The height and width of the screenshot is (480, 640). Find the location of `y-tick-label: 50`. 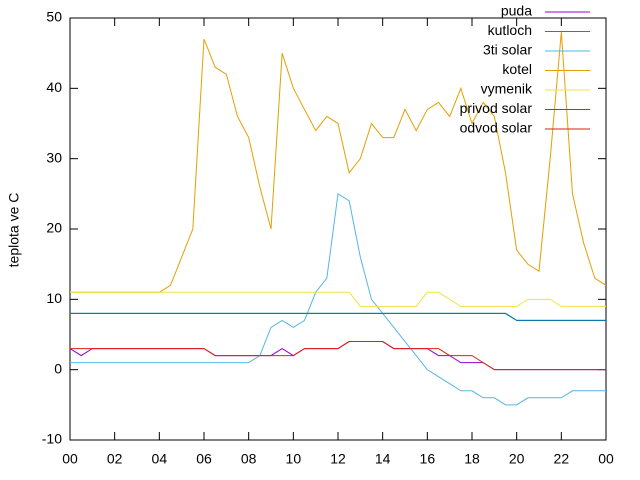

y-tick-label: 50 is located at coordinates (54, 17).